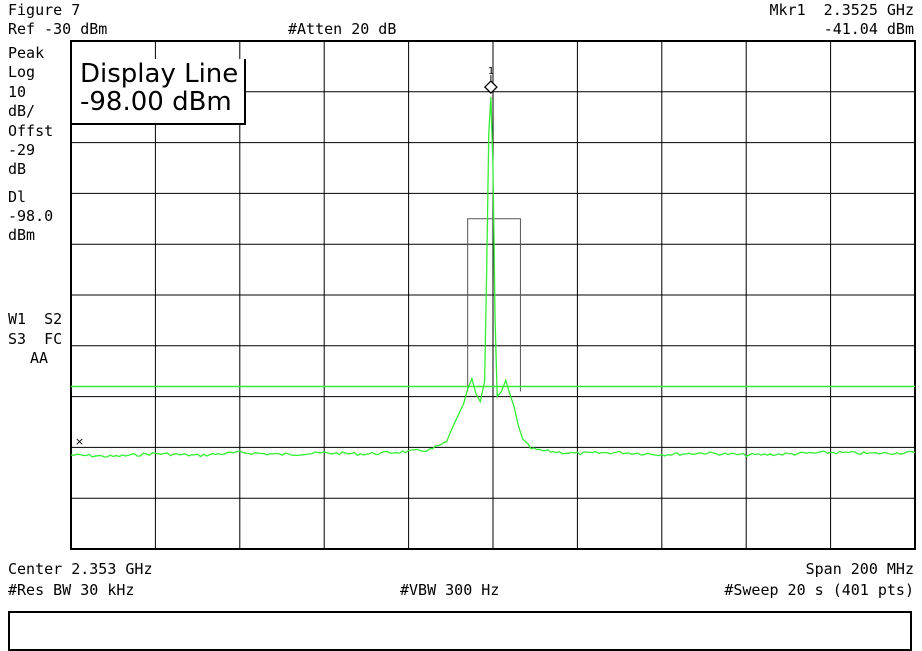  What do you see at coordinates (460, 631) in the screenshot?
I see `message-box` at bounding box center [460, 631].